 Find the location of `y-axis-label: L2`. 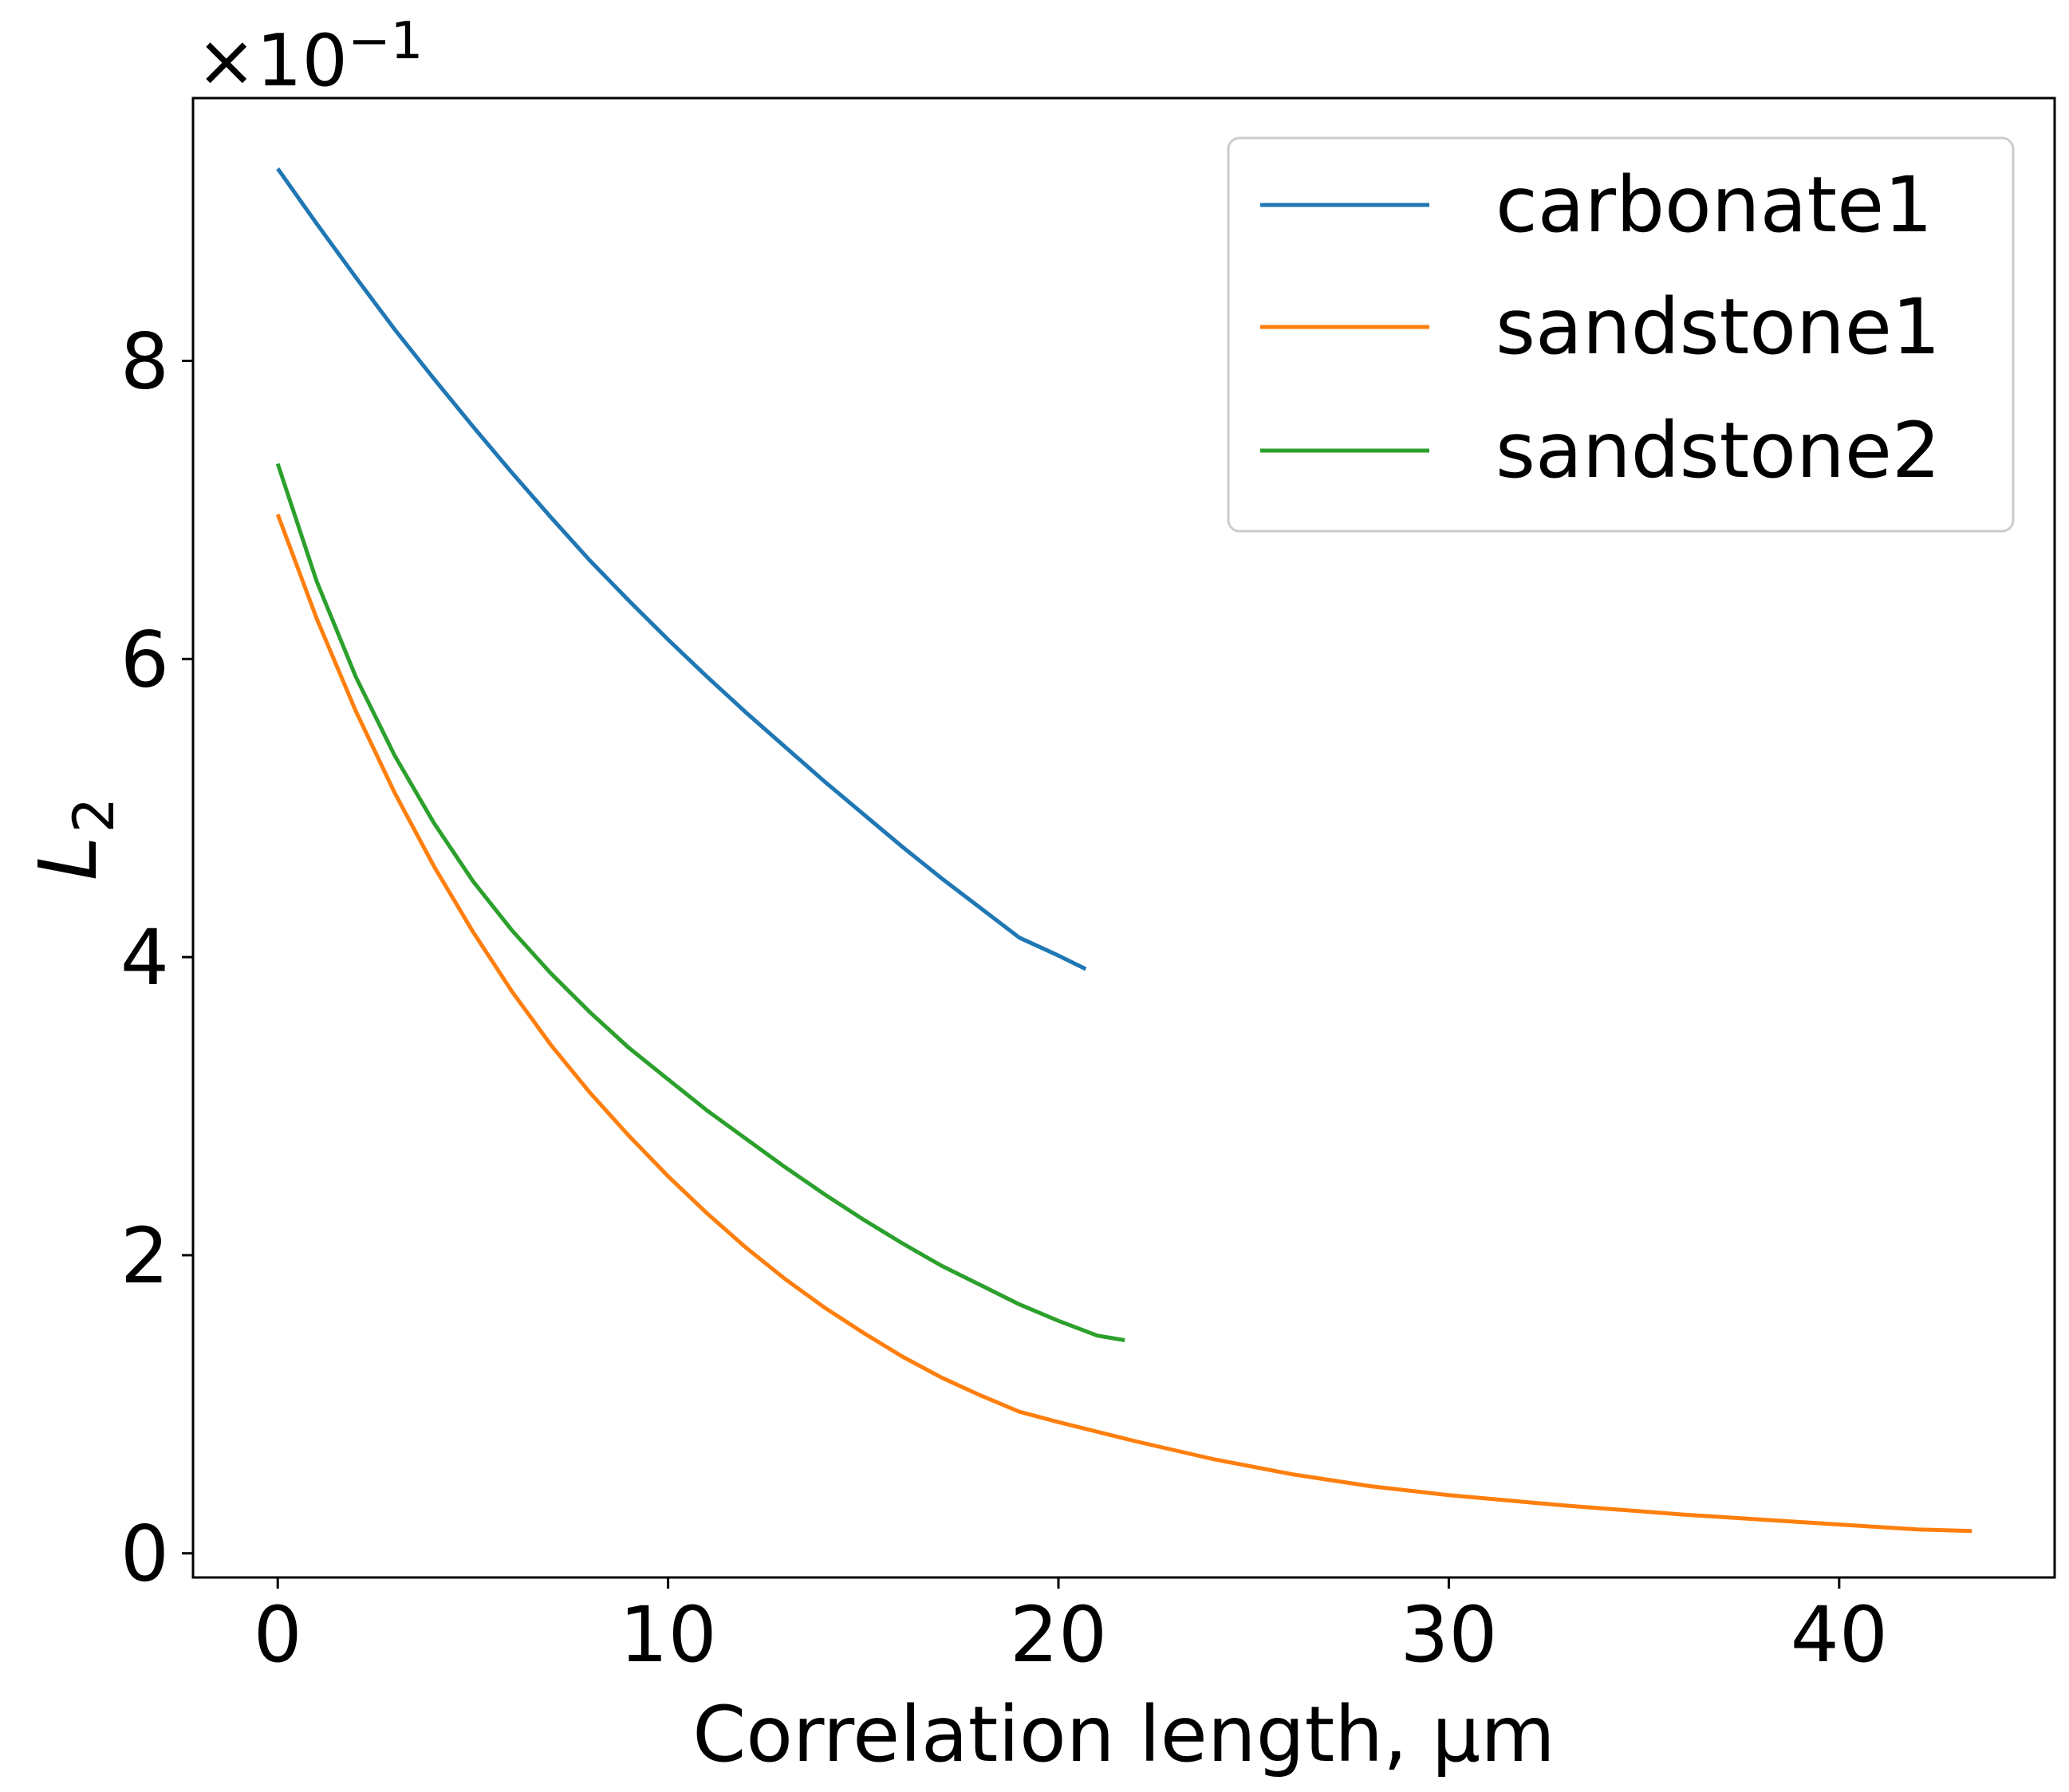

y-axis-label: L2 is located at coordinates (74, 839).